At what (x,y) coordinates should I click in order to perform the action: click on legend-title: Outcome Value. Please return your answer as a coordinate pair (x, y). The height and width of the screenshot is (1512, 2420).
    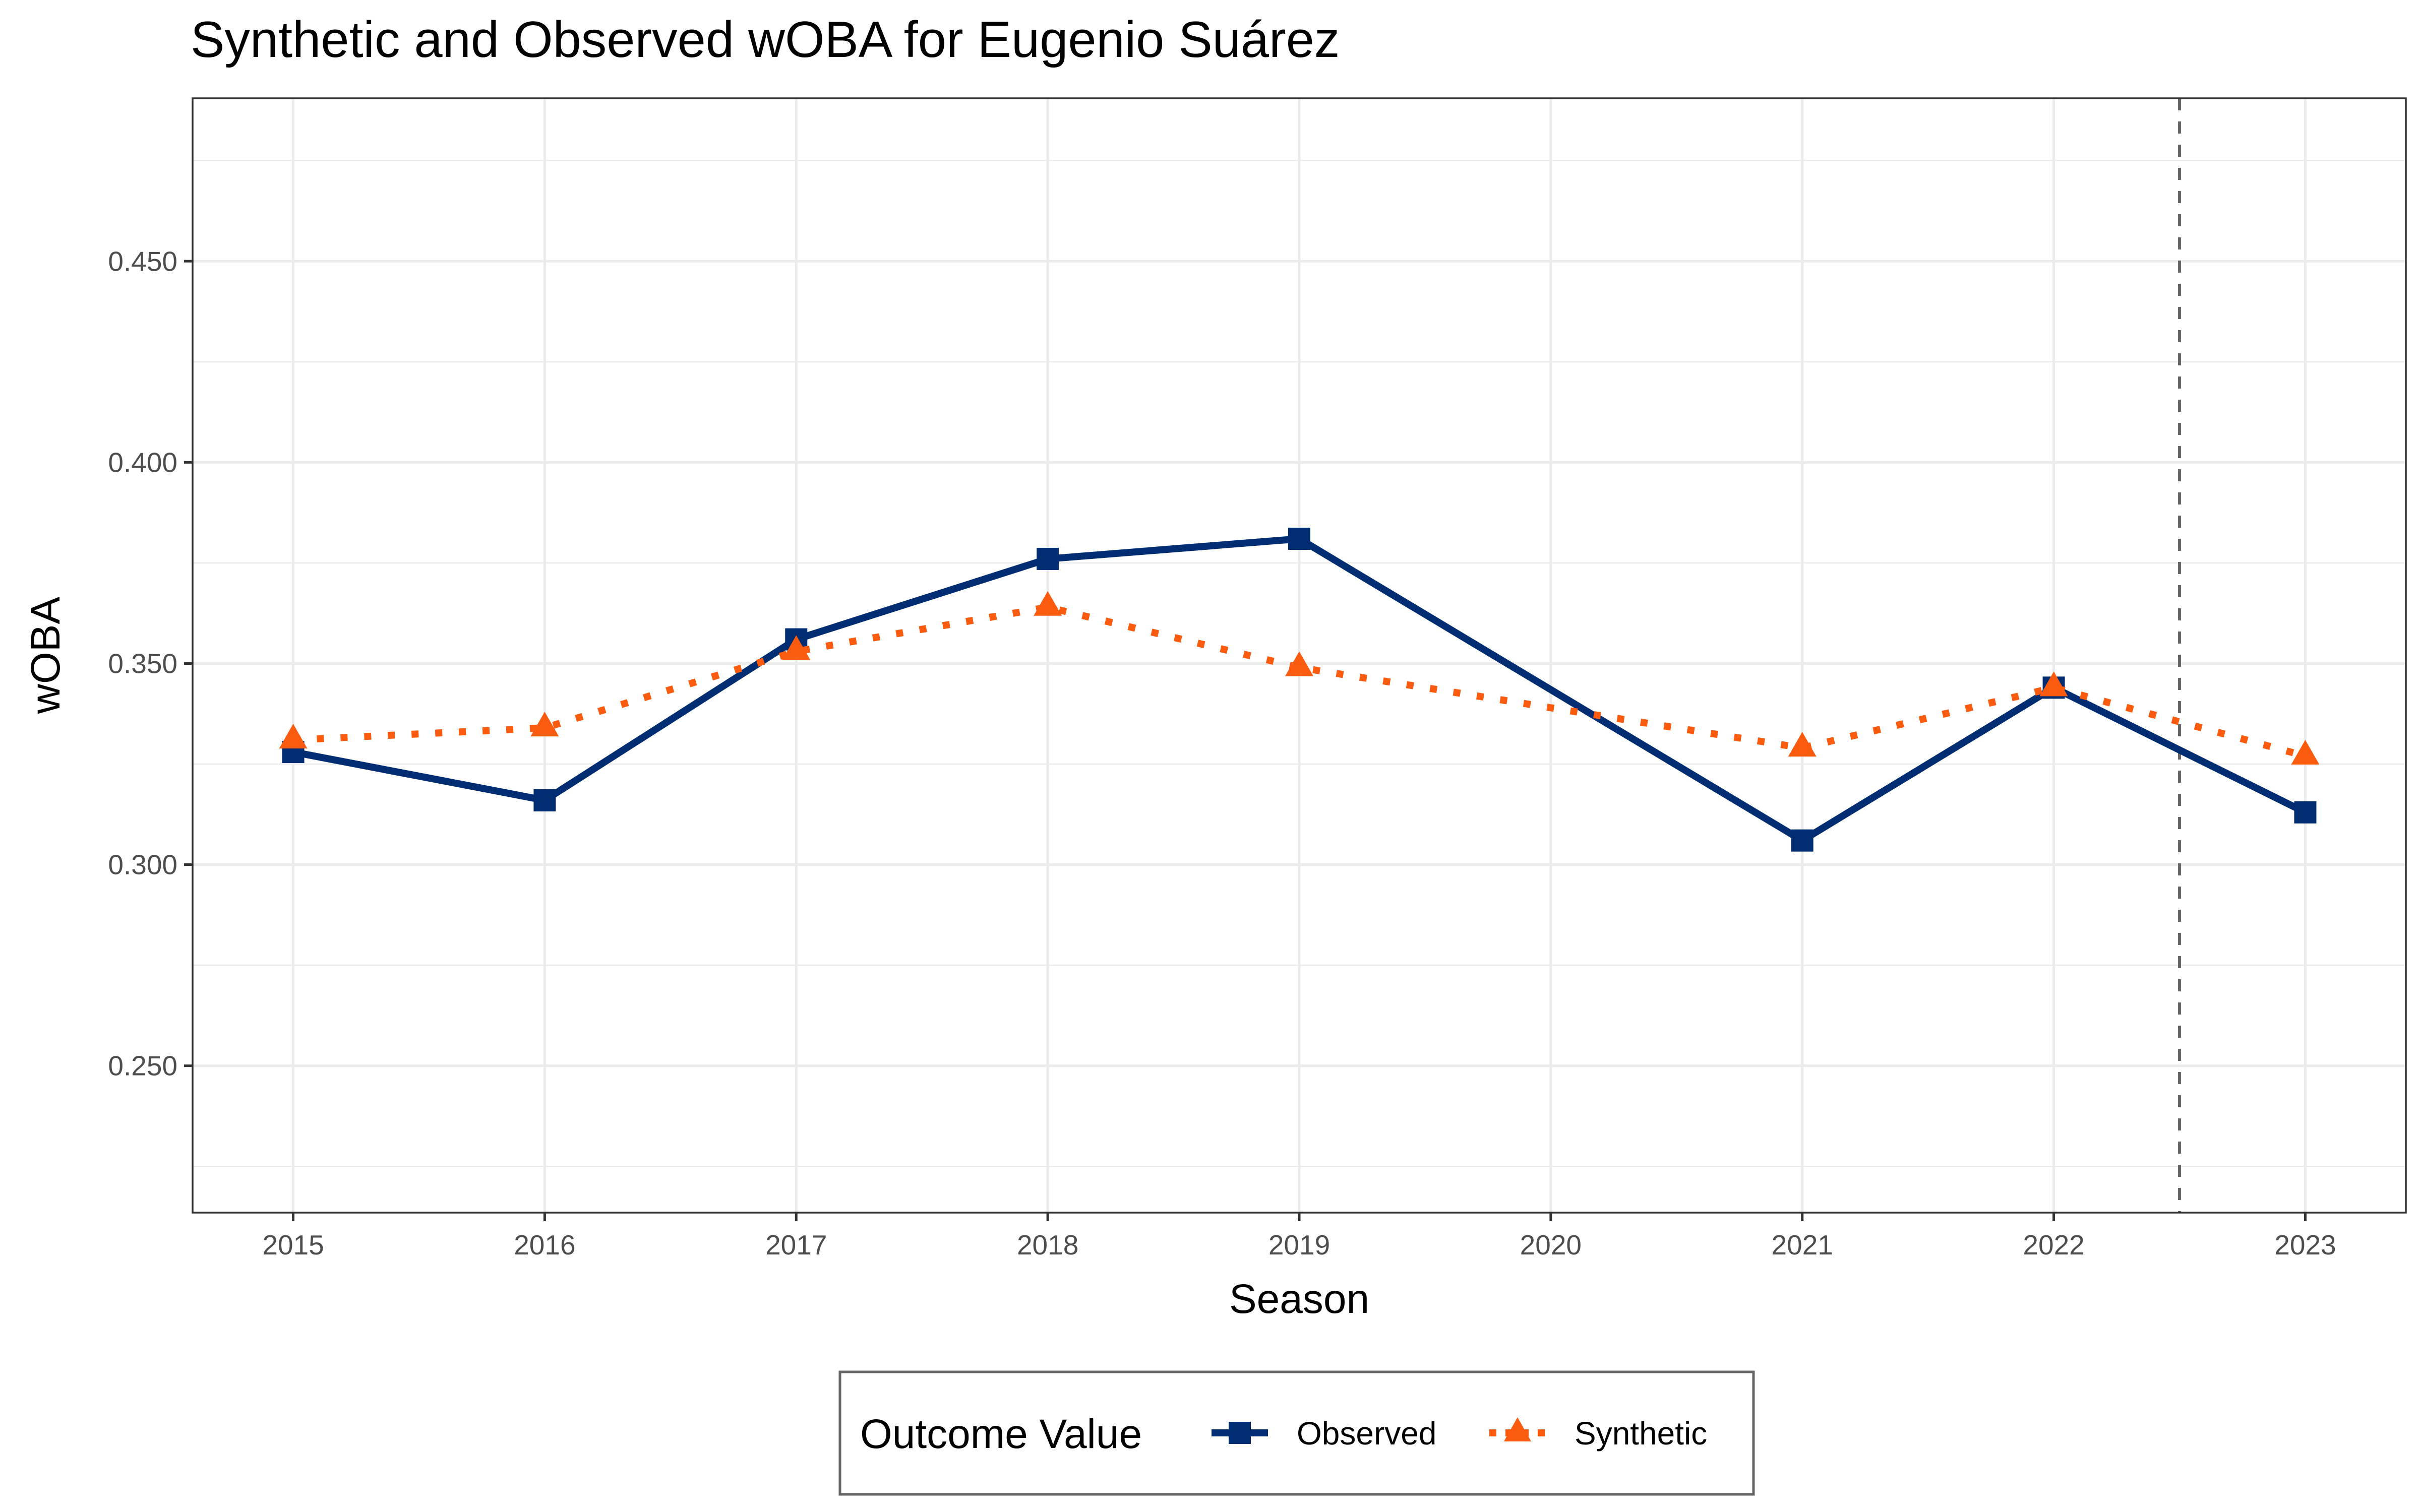
    Looking at the image, I should click on (1001, 1434).